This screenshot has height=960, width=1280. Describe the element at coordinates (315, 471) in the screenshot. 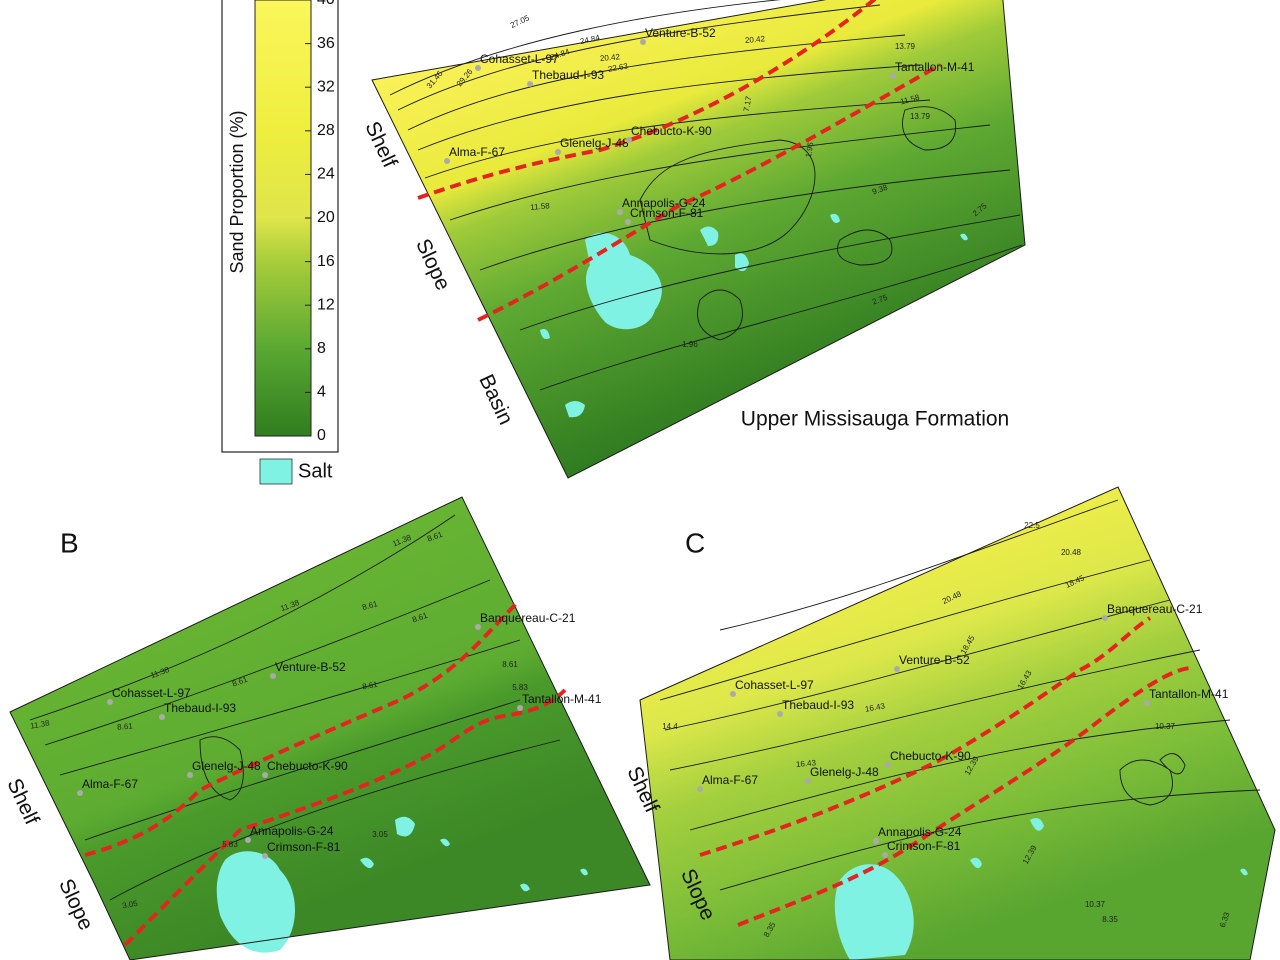

I see `salt-label: Salt` at that location.